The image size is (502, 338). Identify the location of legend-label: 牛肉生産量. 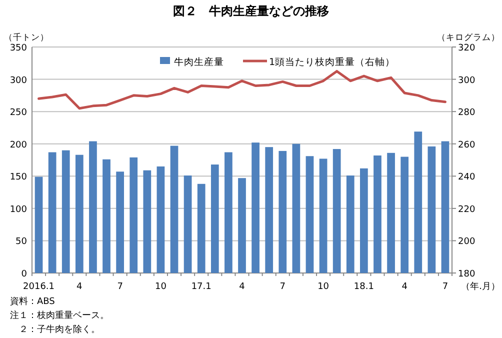
(199, 62).